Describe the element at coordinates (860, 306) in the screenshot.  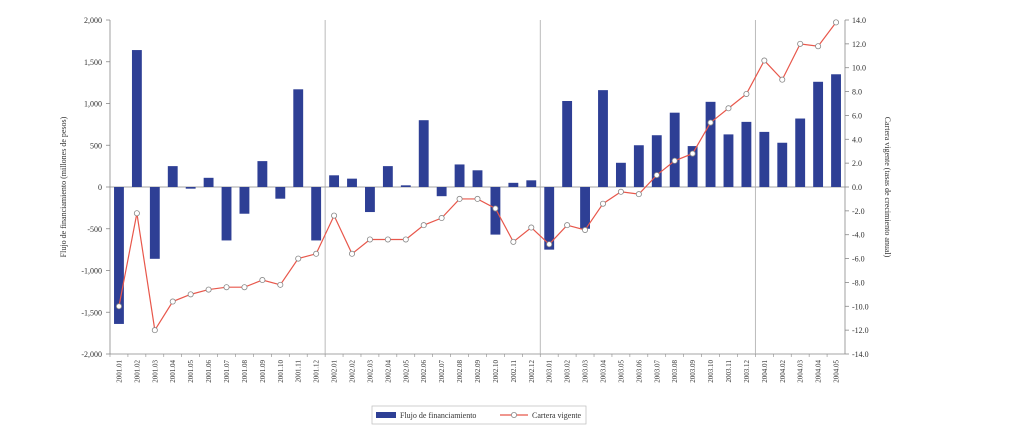
I see `right-tick-label: -10.0` at that location.